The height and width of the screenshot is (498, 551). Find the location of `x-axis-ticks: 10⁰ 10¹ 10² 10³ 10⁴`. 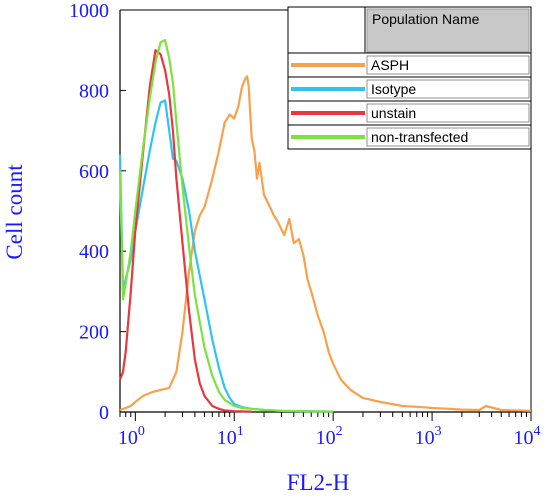

x-axis-ticks: 10⁰ 10¹ 10² 10³ 10⁴ is located at coordinates (329, 430).